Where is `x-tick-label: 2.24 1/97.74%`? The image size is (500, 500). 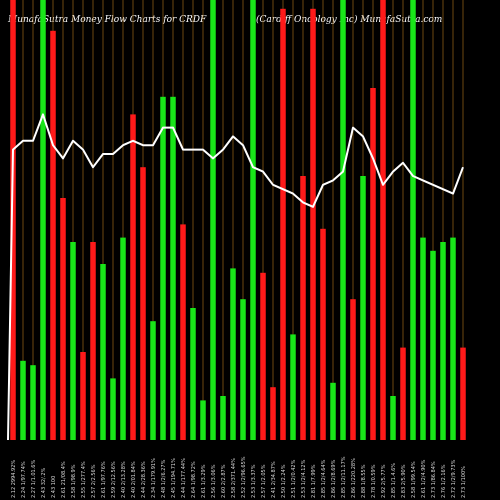 x-tick-label: 2.24 1/97.74% is located at coordinates (24, 479).